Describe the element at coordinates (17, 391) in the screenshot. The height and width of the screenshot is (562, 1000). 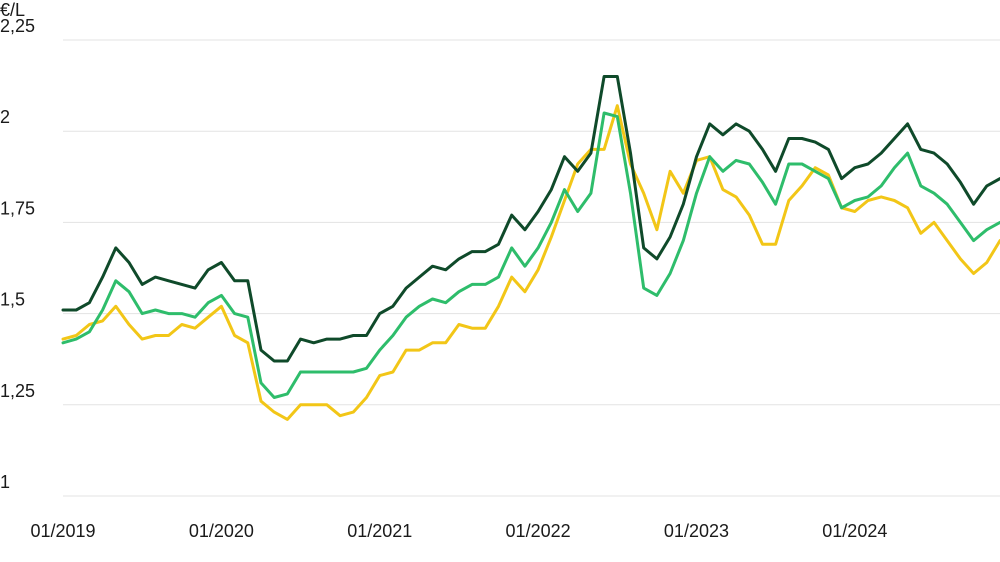
I see `y-tick-label: 1,25` at that location.